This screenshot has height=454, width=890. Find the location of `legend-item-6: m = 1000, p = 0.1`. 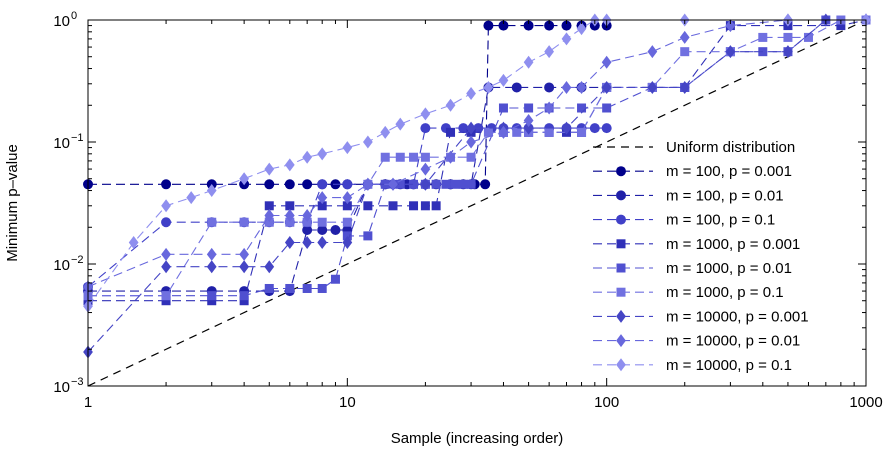

legend-item-6: m = 1000, p = 0.1 is located at coordinates (688, 292).